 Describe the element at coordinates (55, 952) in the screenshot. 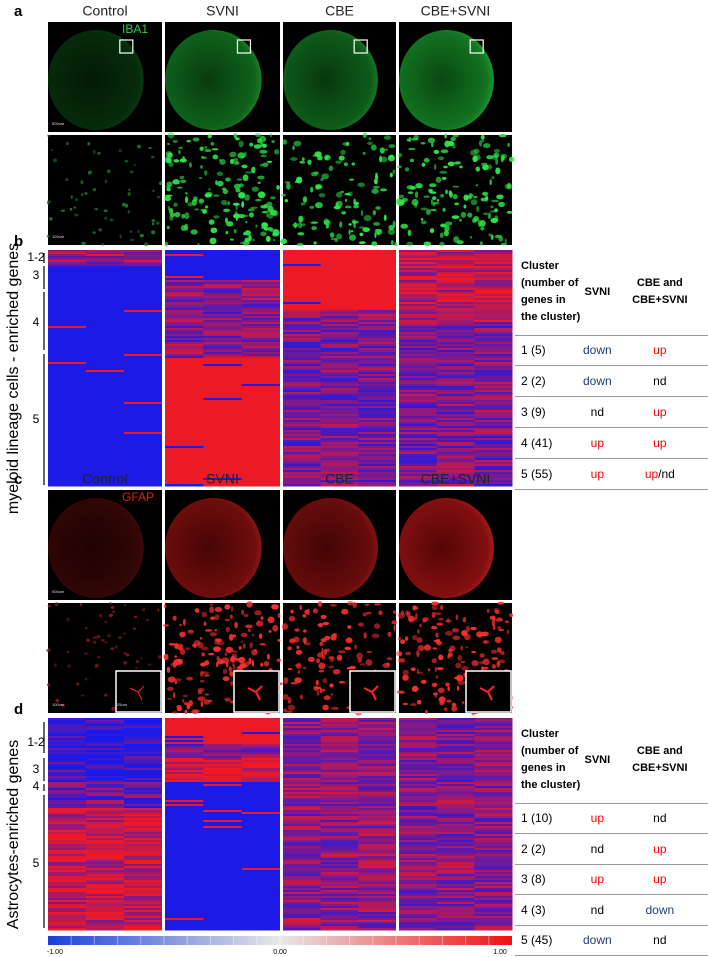

I see `colorbar-label: -1.00` at that location.